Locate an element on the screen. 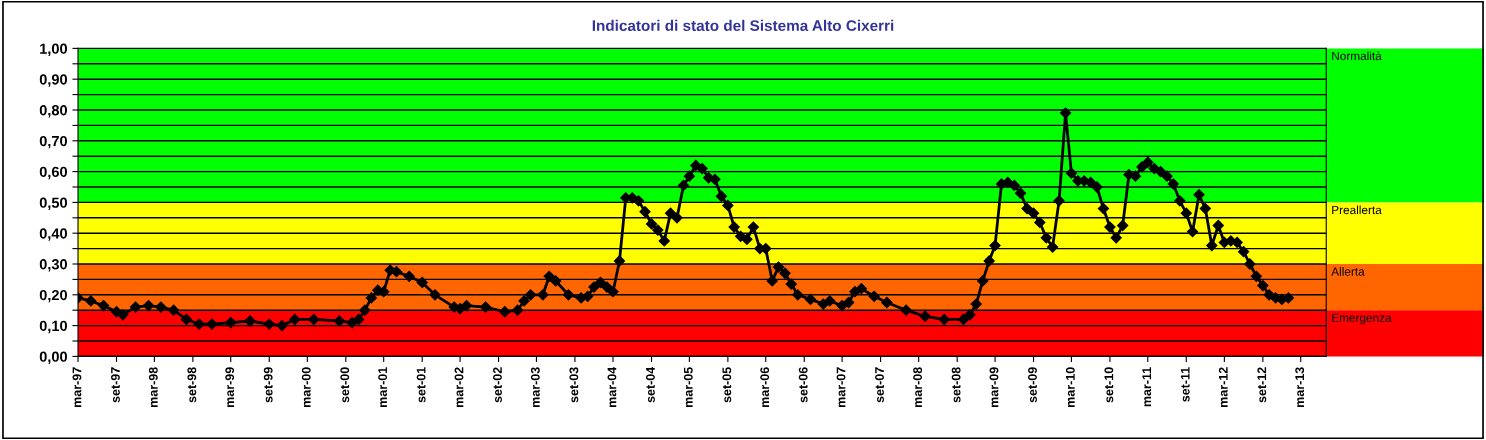  x-tick-label: mar-09 is located at coordinates (994, 387).